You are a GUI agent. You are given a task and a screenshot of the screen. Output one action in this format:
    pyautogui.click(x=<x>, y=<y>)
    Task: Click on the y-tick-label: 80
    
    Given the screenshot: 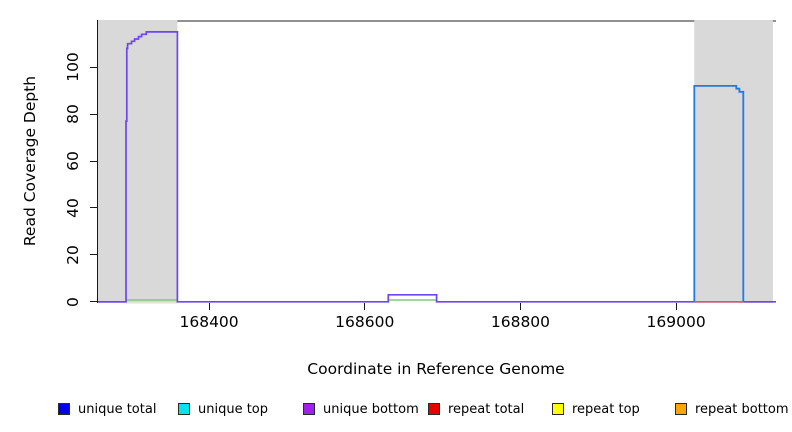 What is the action you would take?
    pyautogui.click(x=73, y=114)
    